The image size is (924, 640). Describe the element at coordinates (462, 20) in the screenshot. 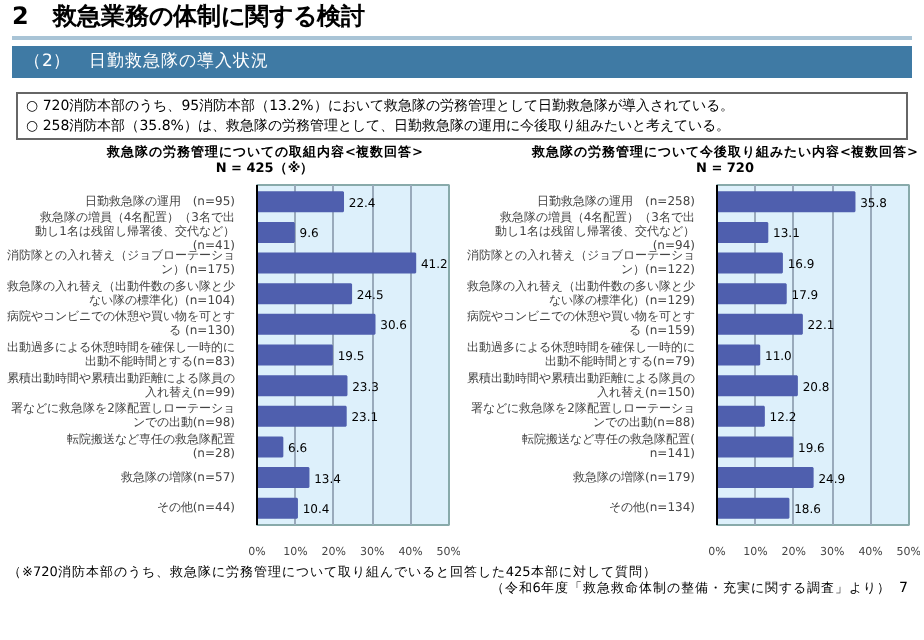

I see `text: 2 救急業務の体制に関する検討` at that location.